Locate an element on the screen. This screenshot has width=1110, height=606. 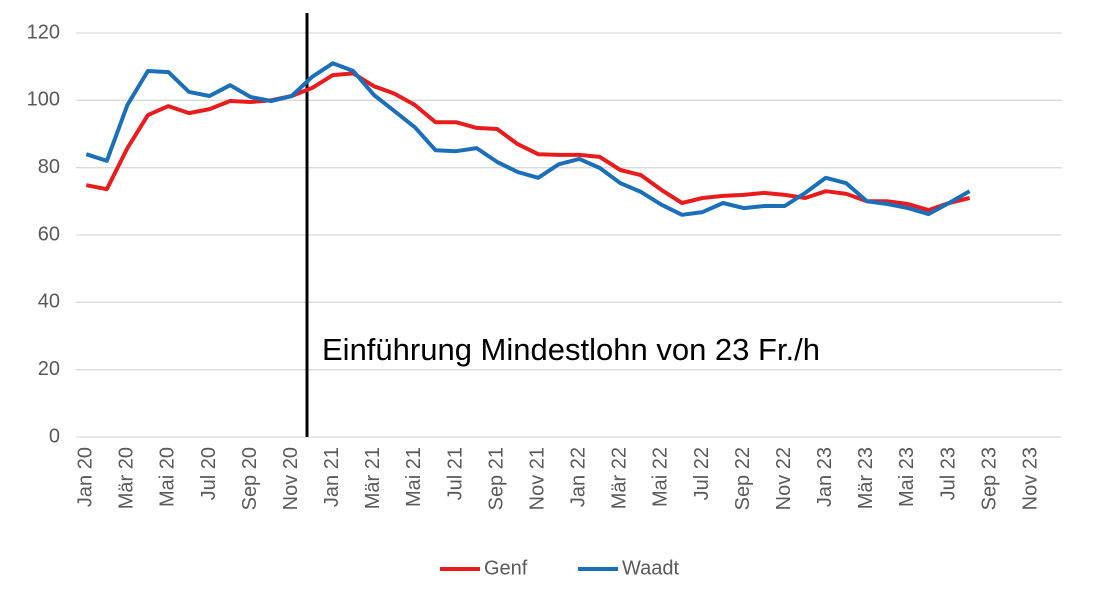
x-tick-label: Jan 20 is located at coordinates (86, 477).